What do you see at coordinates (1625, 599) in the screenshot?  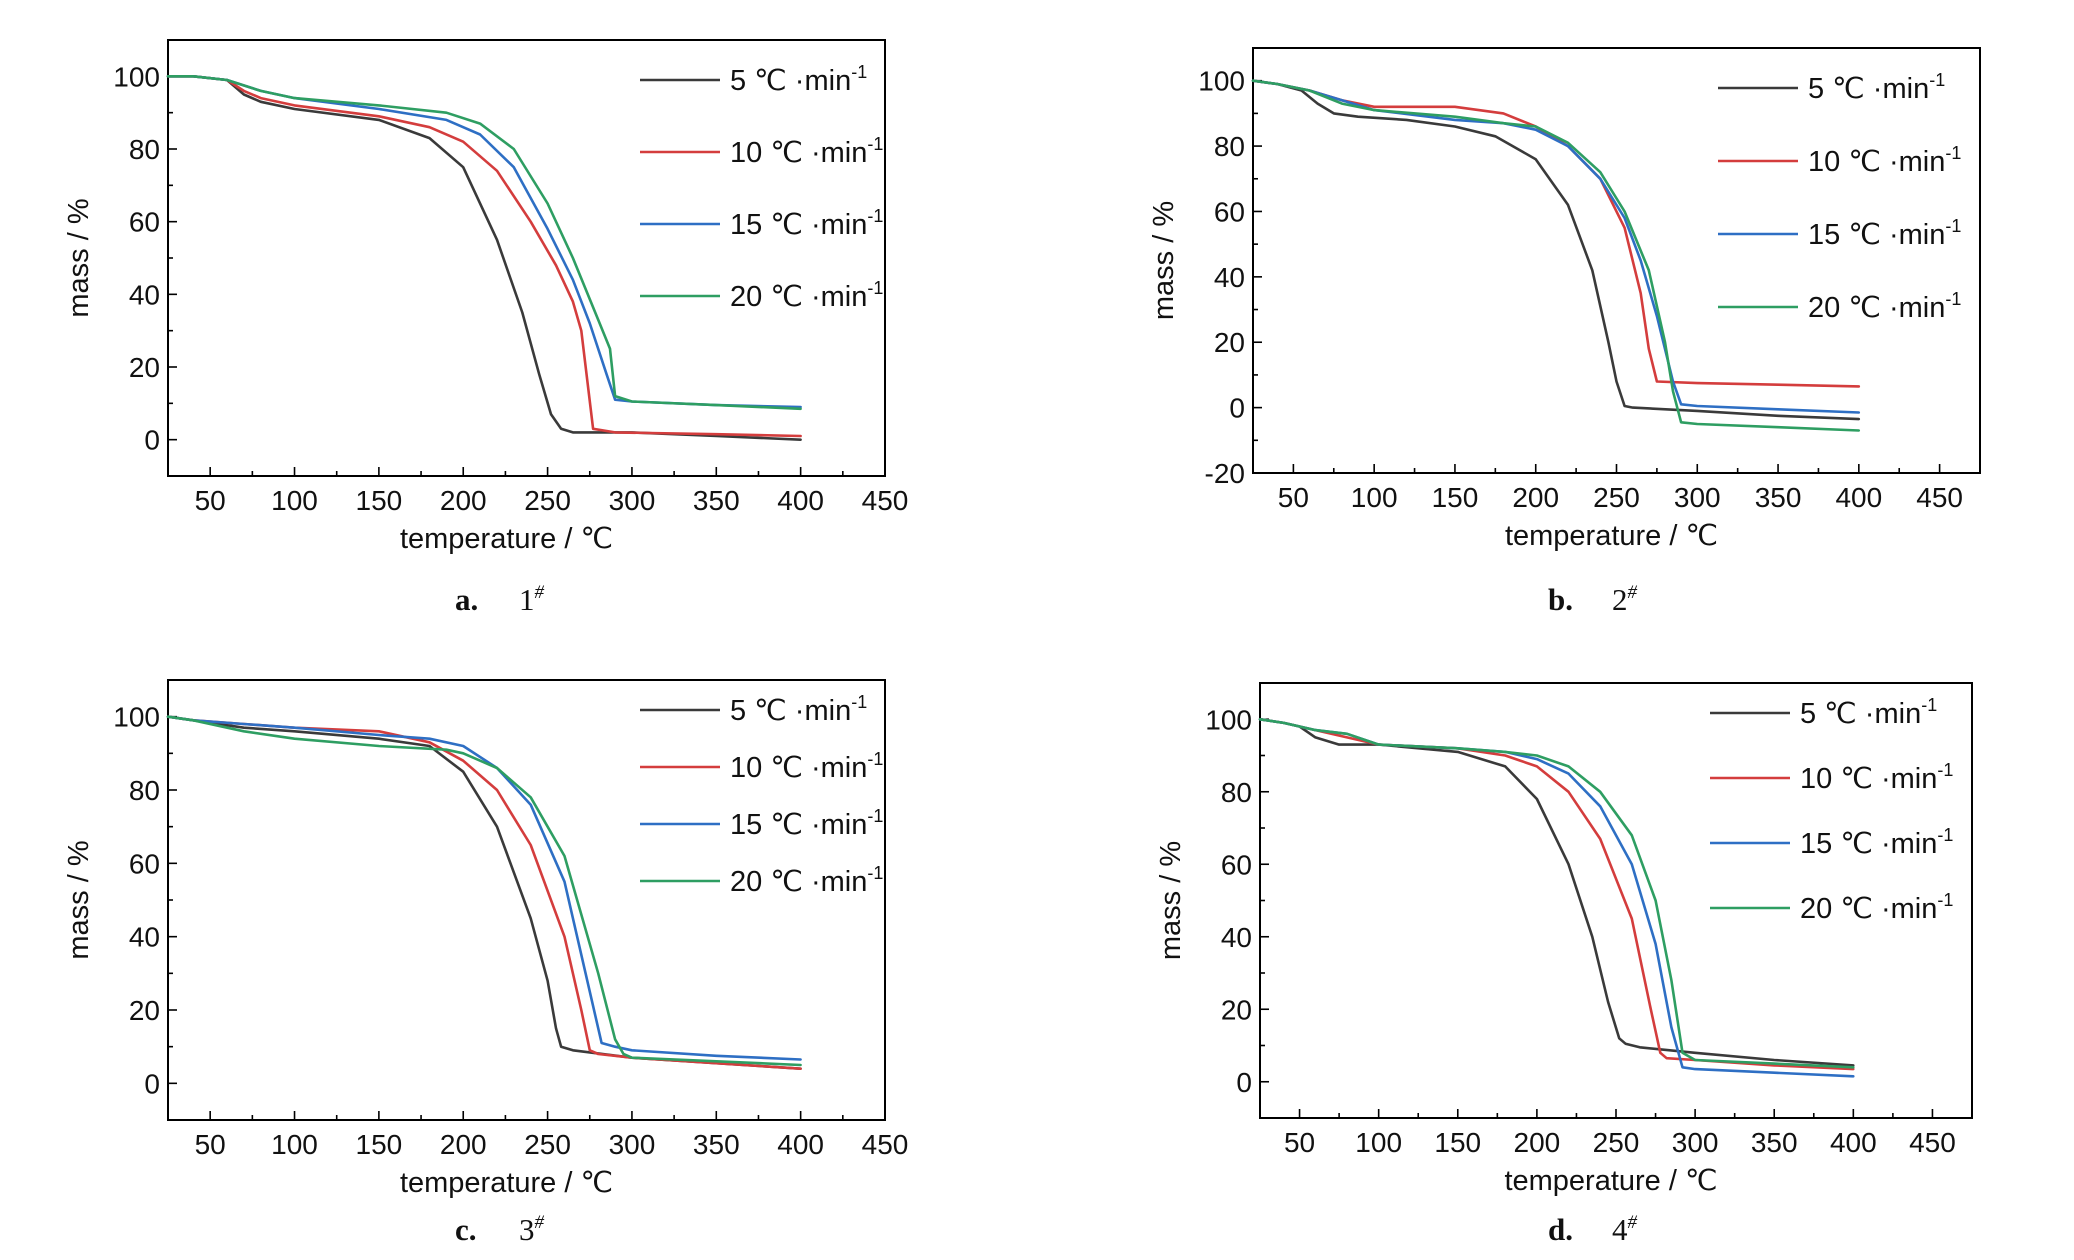 I see `caption-number: 2#` at bounding box center [1625, 599].